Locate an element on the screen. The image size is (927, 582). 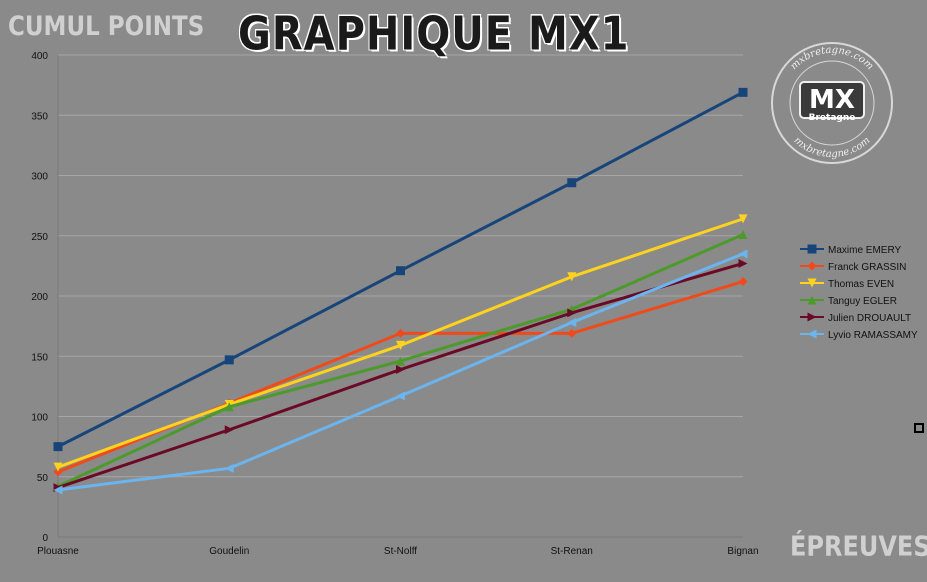
legend-item: Lyvio RAMASSAMY is located at coordinates (859, 335).